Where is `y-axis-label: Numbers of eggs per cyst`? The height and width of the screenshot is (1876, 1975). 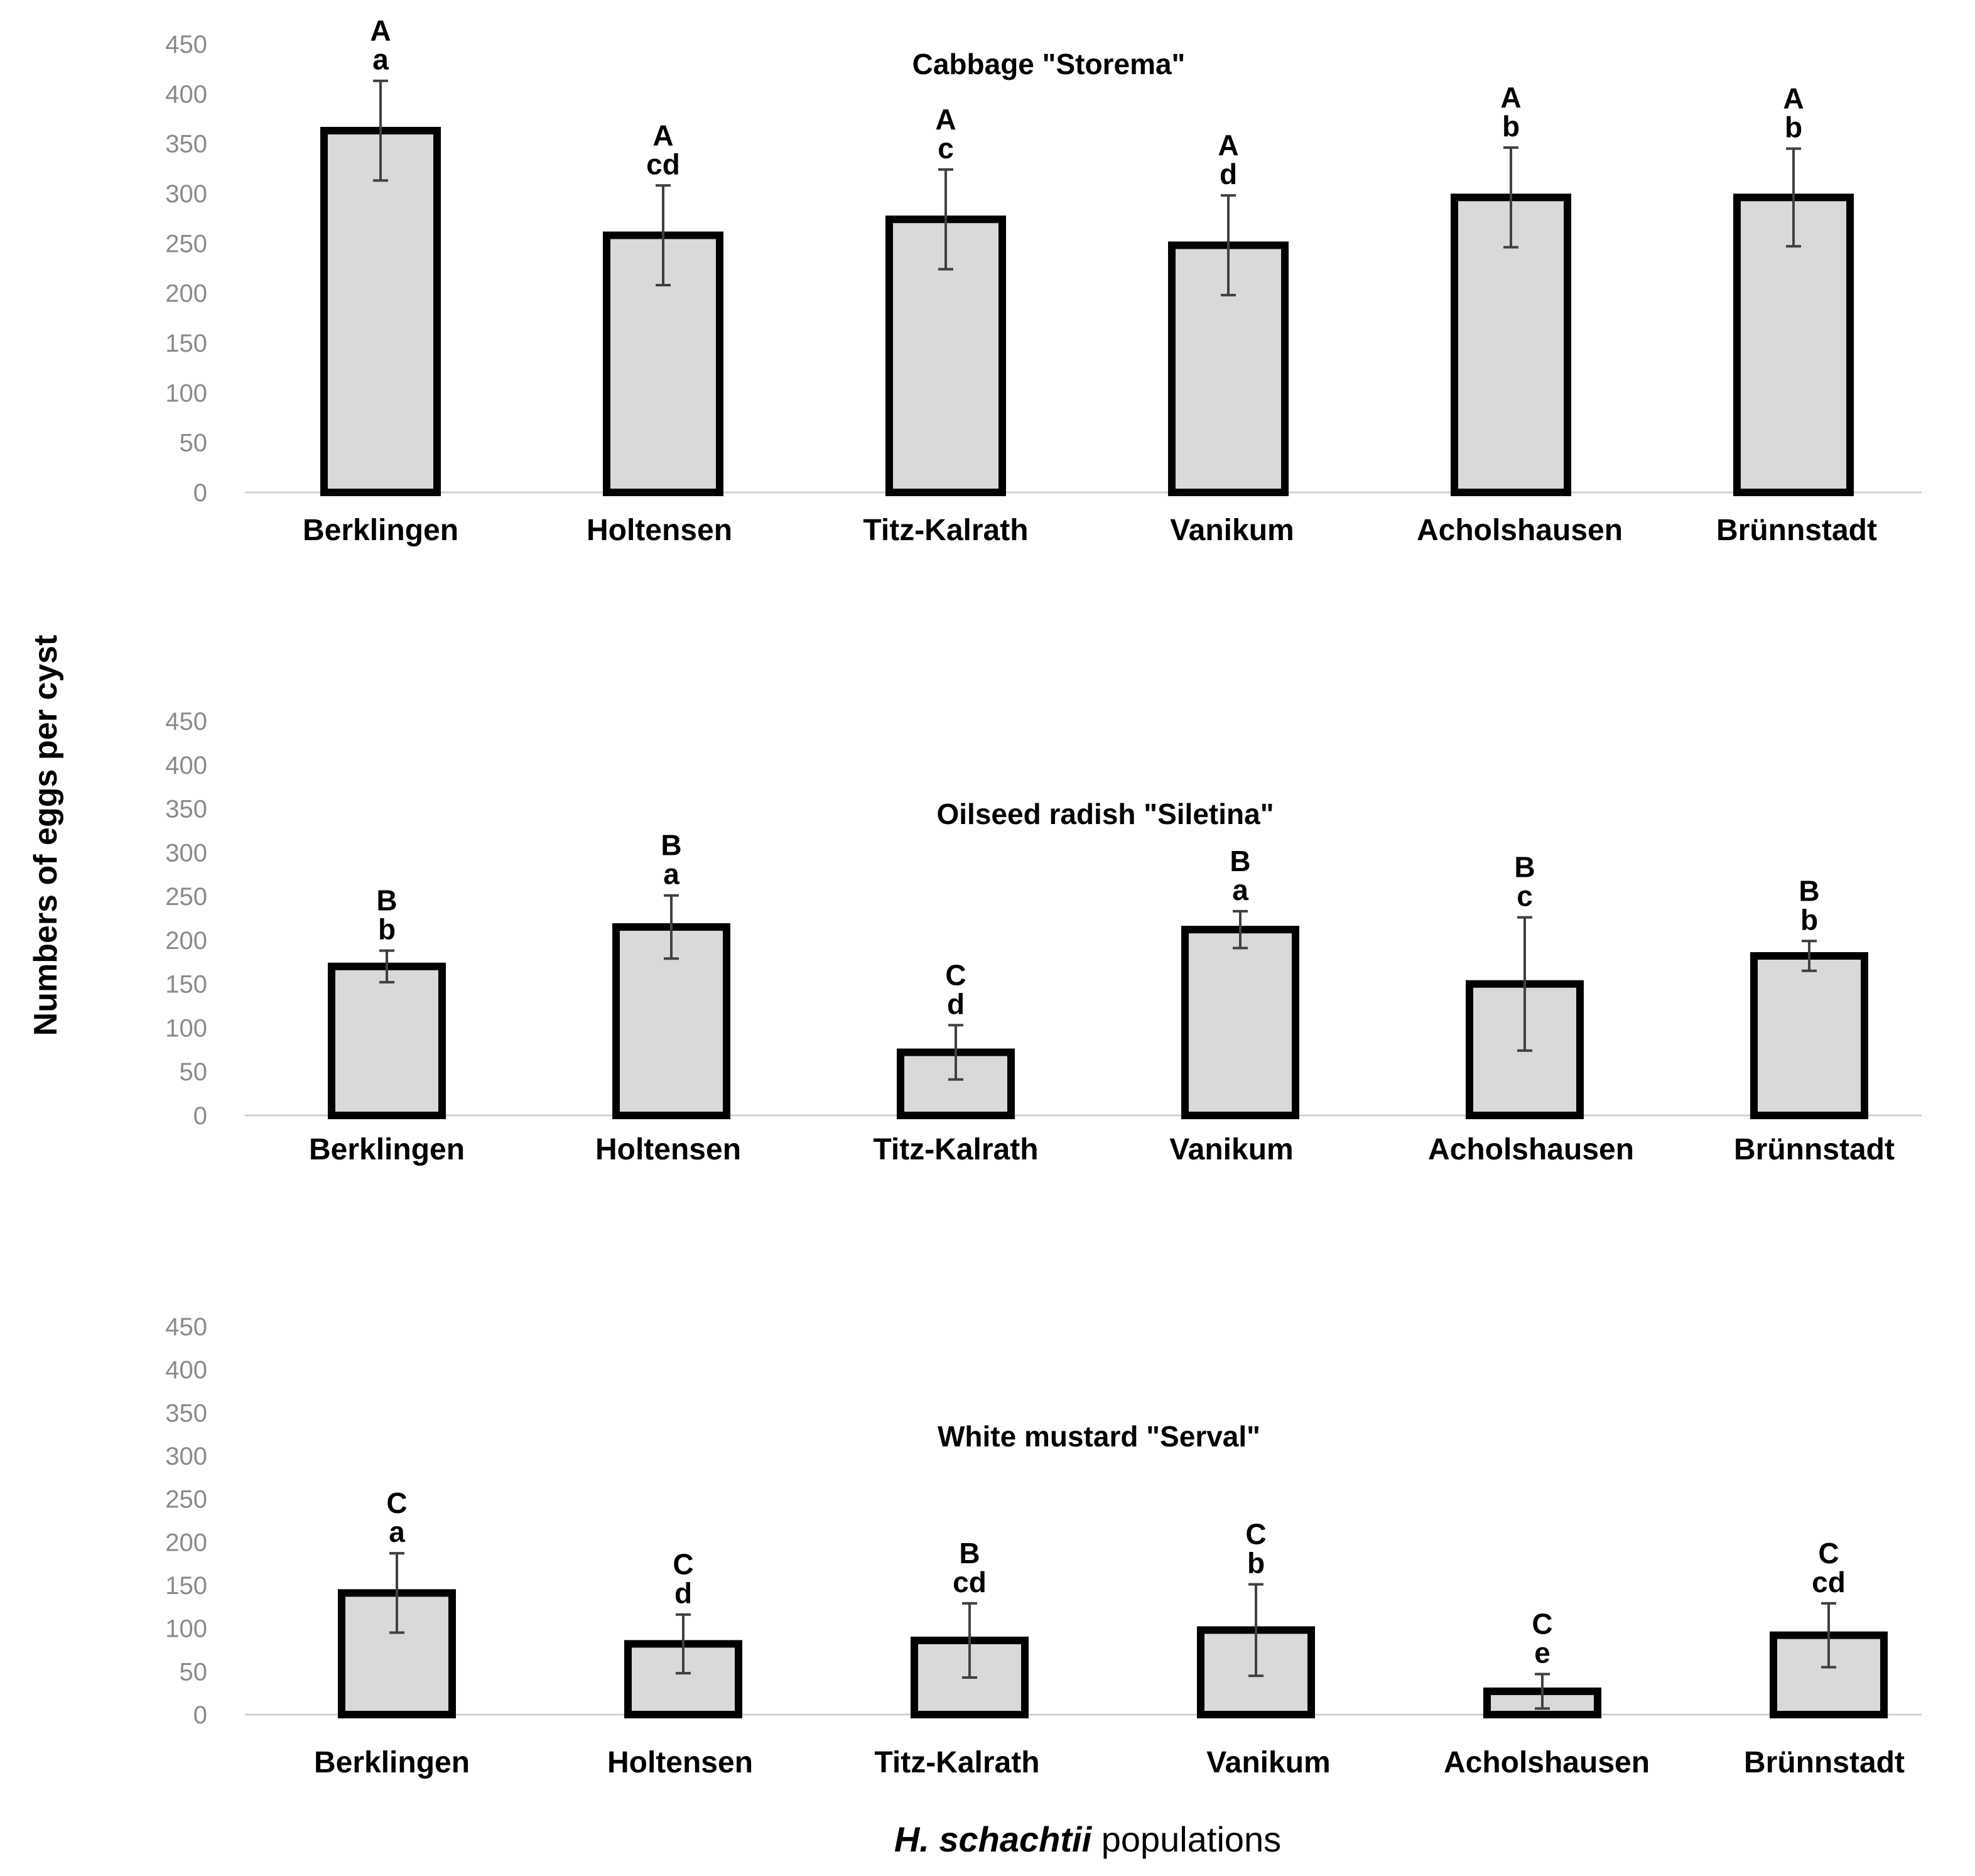 y-axis-label: Numbers of eggs per cyst is located at coordinates (46, 835).